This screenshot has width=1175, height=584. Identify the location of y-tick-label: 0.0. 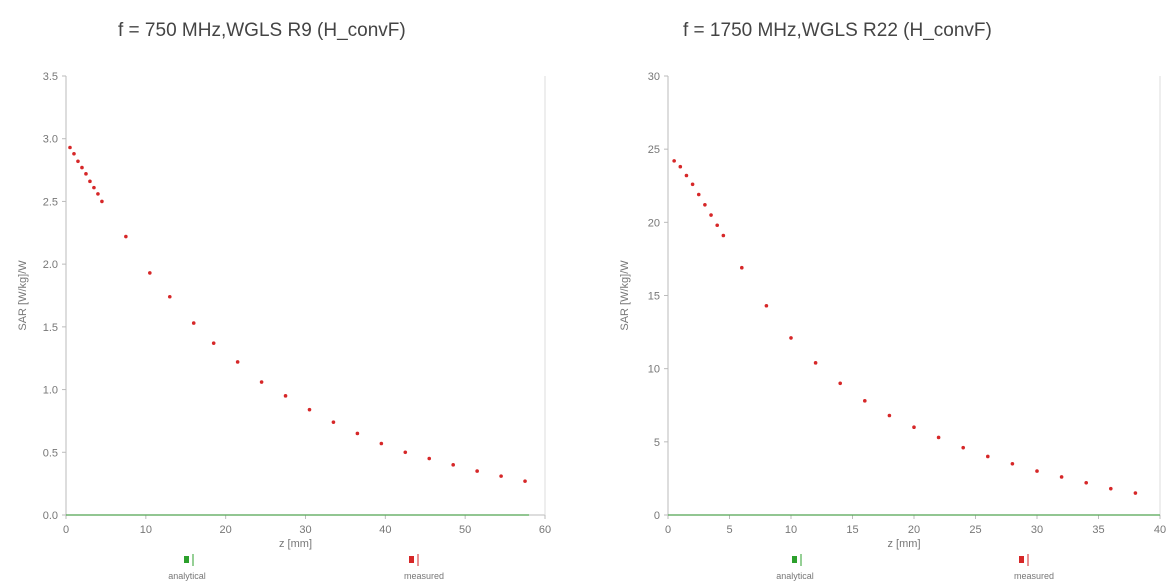
(50, 516).